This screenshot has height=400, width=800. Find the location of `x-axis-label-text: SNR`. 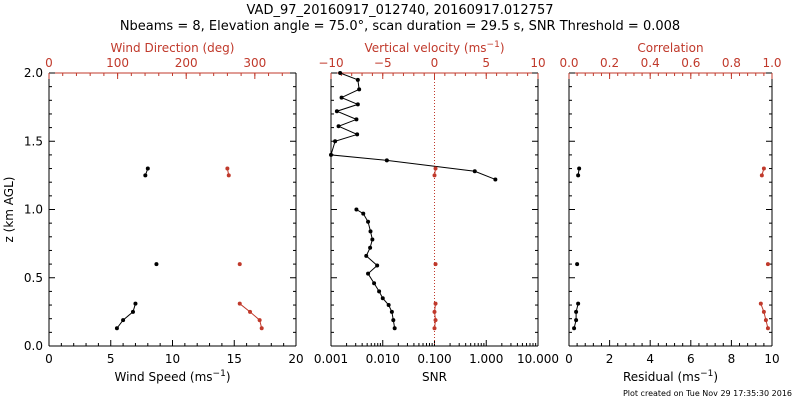

x-axis-label-text: SNR is located at coordinates (434, 377).